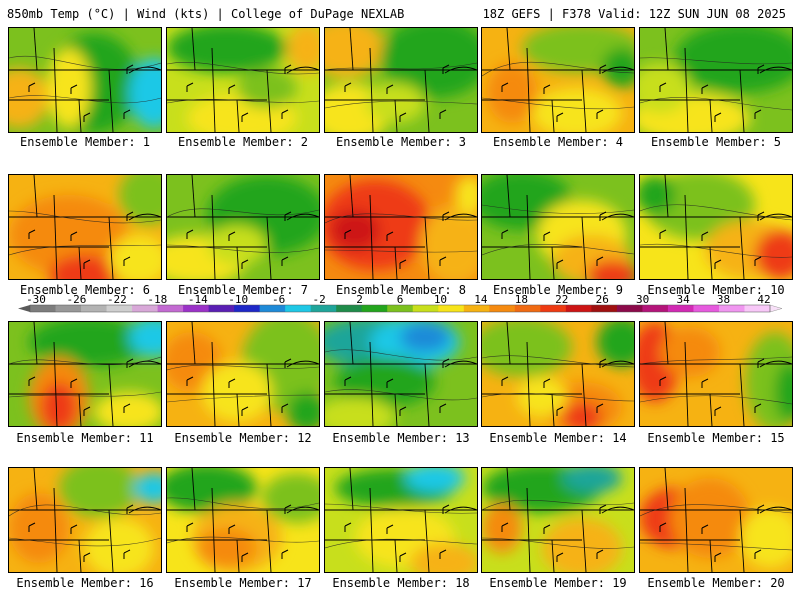 The width and height of the screenshot is (800, 600). I want to click on member-number: 18, so click(462, 583).